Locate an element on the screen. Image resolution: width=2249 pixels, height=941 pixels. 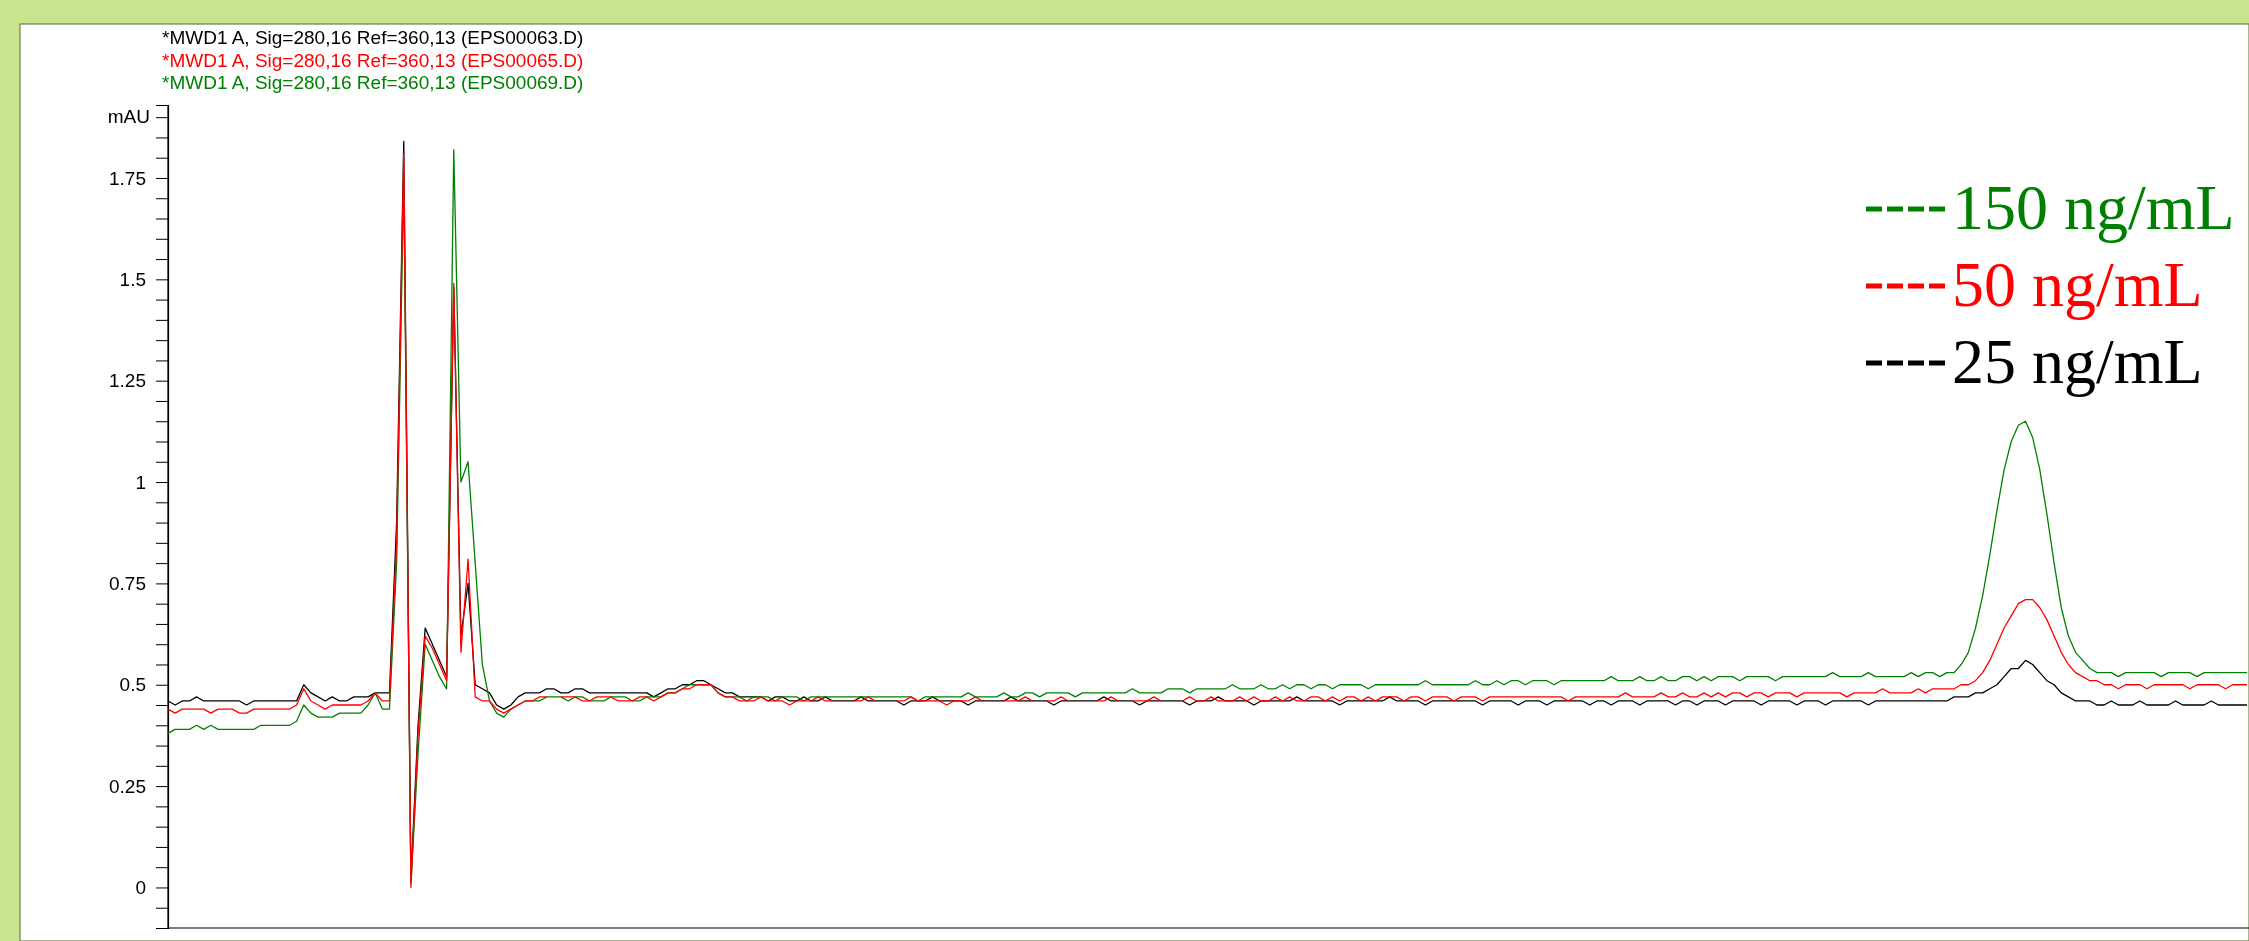
y-tick-label: 1.25 is located at coordinates (127, 381).